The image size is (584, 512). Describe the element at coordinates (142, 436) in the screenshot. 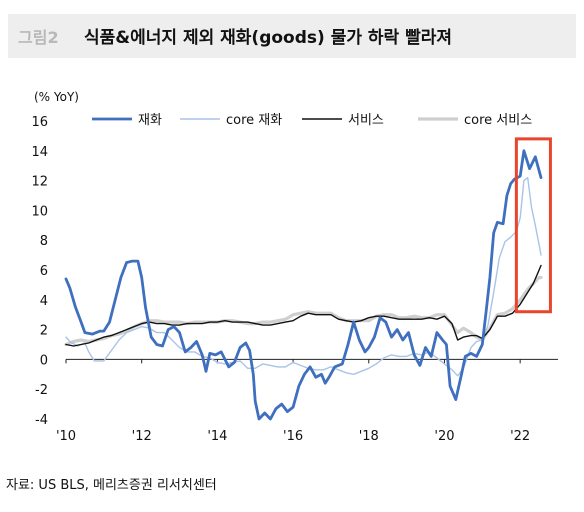

I see `x-tick-label: '12` at that location.